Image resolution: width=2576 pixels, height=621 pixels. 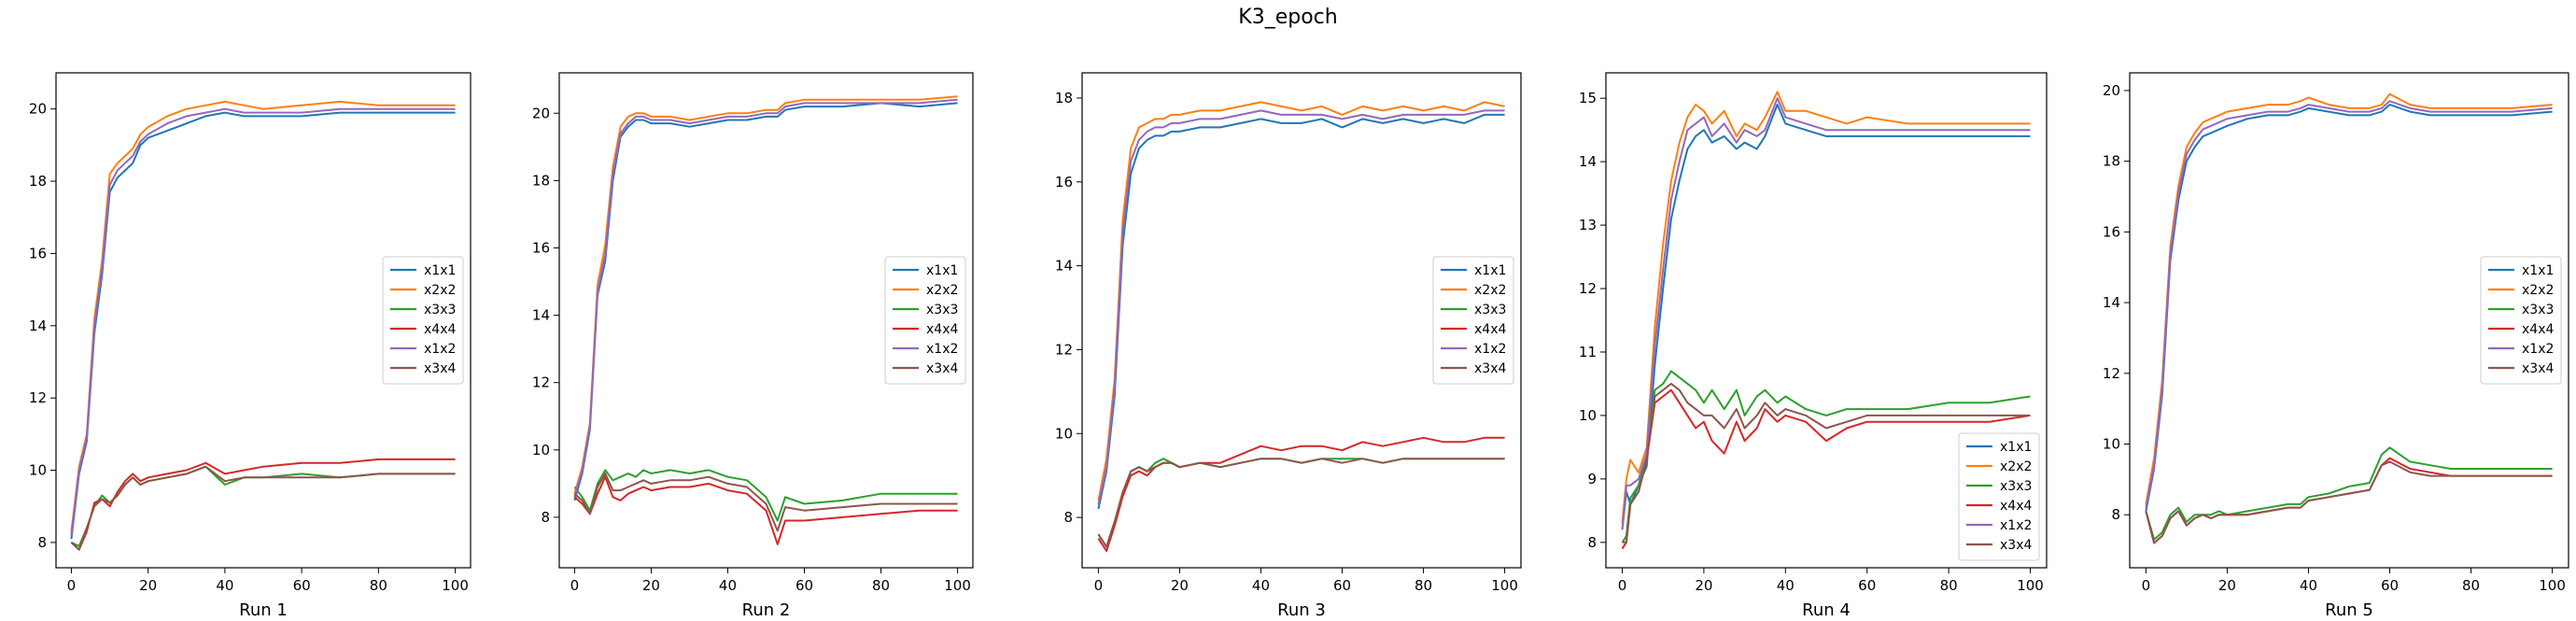 What do you see at coordinates (1588, 352) in the screenshot?
I see `y-tick-label: 11` at bounding box center [1588, 352].